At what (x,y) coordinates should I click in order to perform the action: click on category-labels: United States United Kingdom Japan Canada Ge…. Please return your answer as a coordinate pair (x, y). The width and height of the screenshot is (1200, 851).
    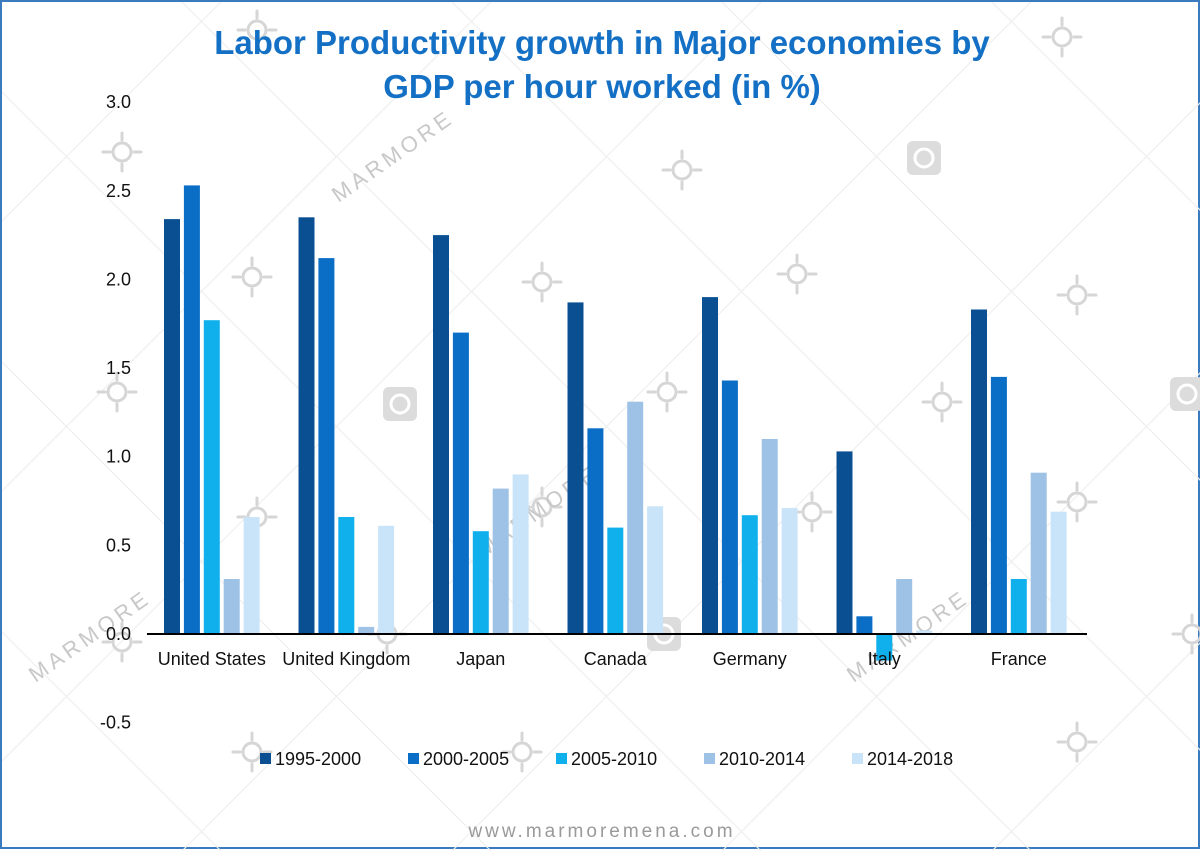
    Looking at the image, I should click on (602, 659).